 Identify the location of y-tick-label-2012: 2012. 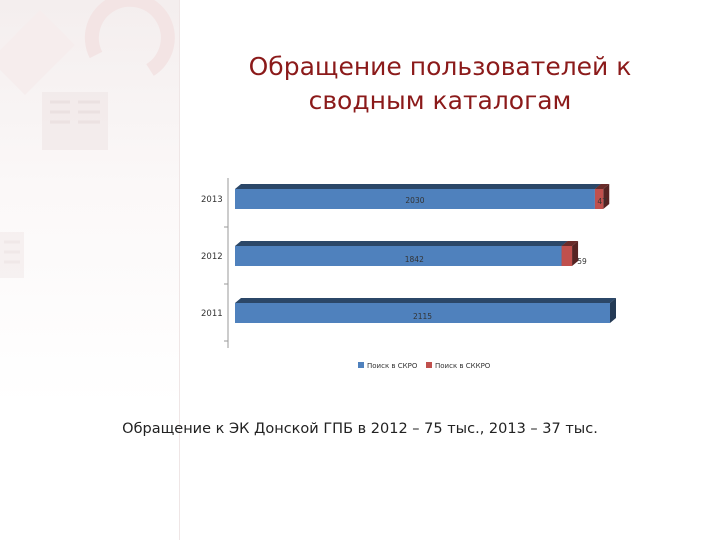
(212, 257).